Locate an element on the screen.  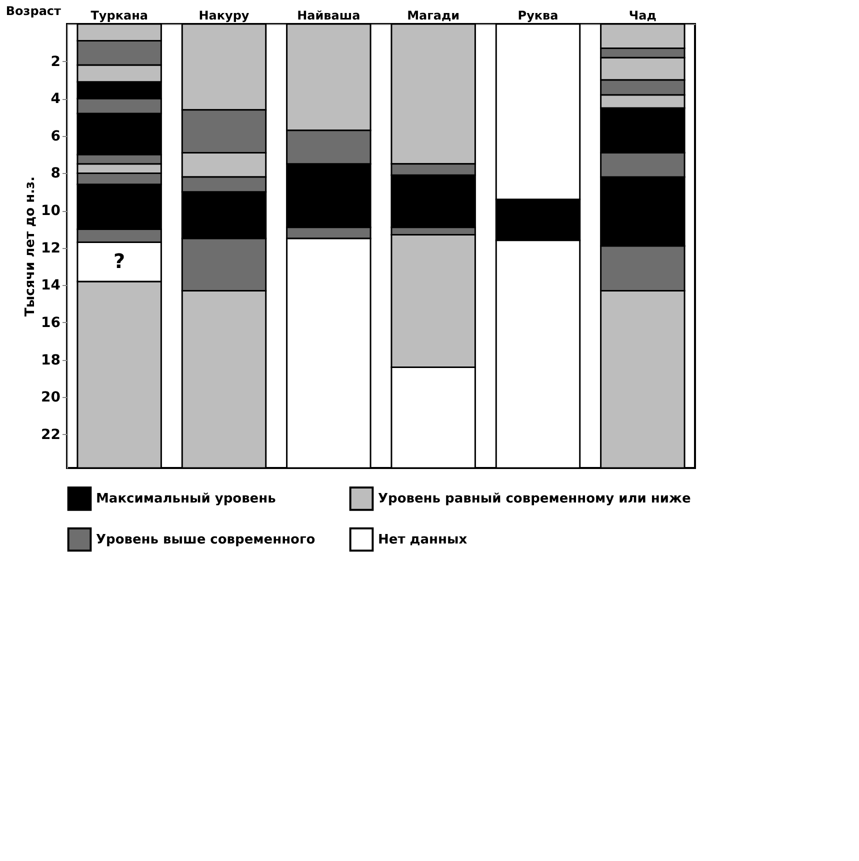
text: Возраст is located at coordinates (34, 11).